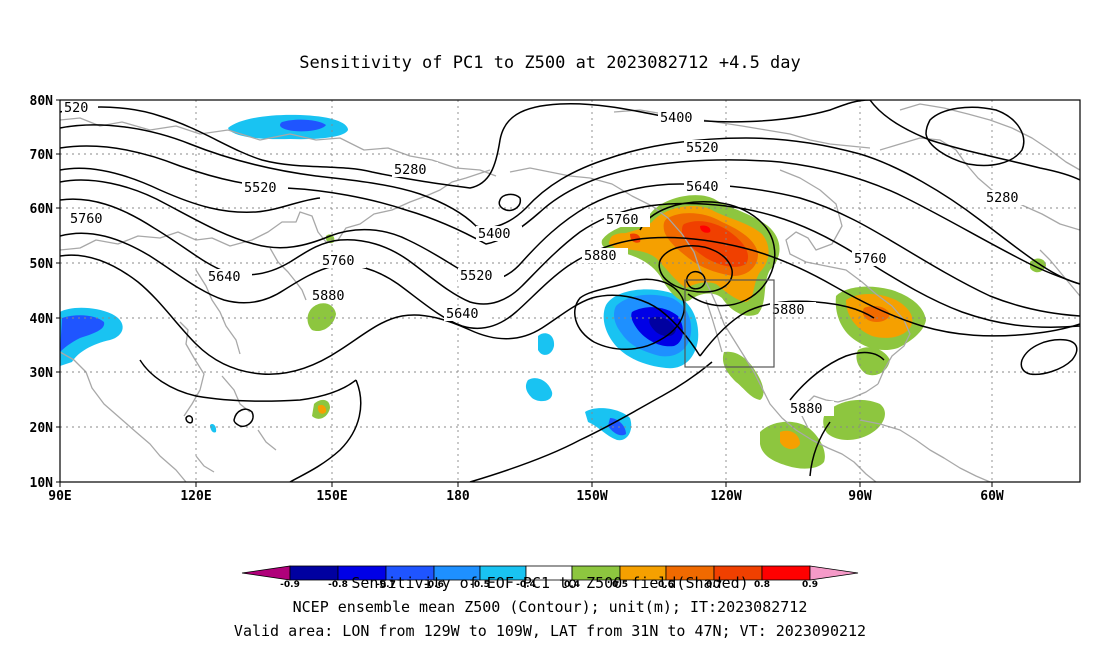  What do you see at coordinates (620, 585) in the screenshot?
I see `colorbar-label: 0.5` at bounding box center [620, 585].